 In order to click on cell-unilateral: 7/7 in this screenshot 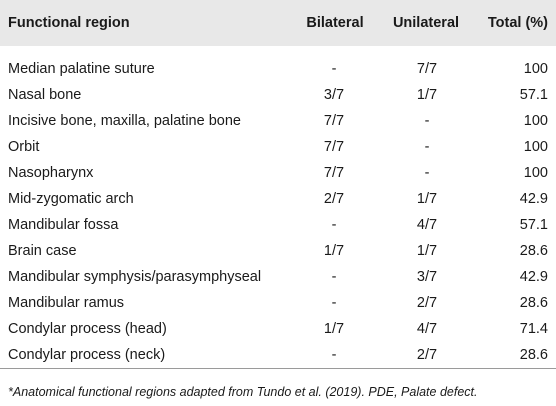, I will do `click(427, 69)`.